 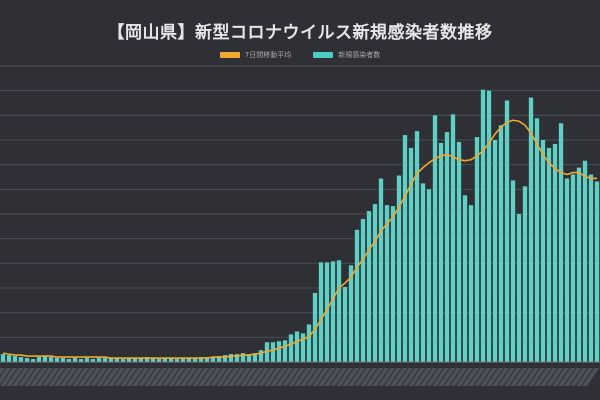 I want to click on legend-item-moving-average: 7日間移動平均, so click(x=255, y=55).